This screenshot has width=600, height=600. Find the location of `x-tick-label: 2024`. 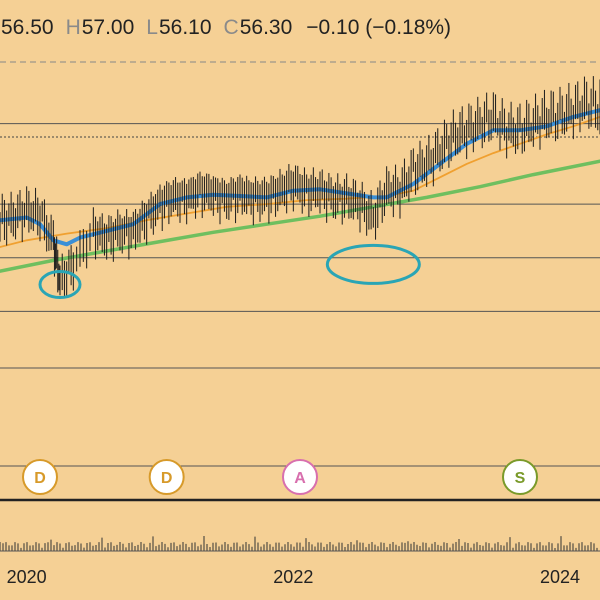

x-tick-label: 2024 is located at coordinates (560, 577).